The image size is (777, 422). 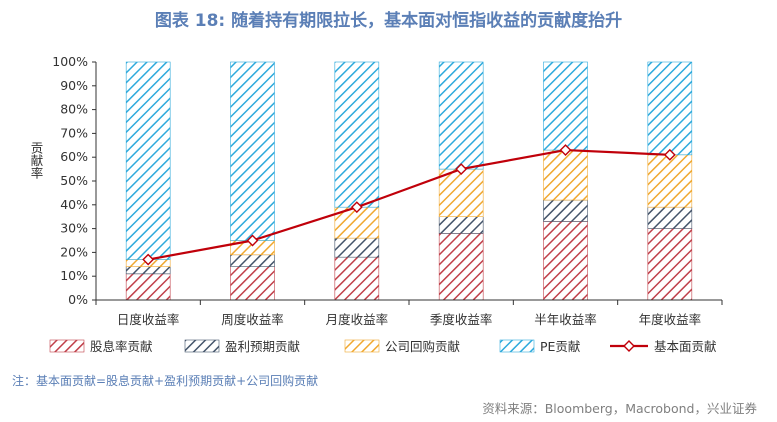 I want to click on y-tick-label: 100%, so click(x=70, y=61).